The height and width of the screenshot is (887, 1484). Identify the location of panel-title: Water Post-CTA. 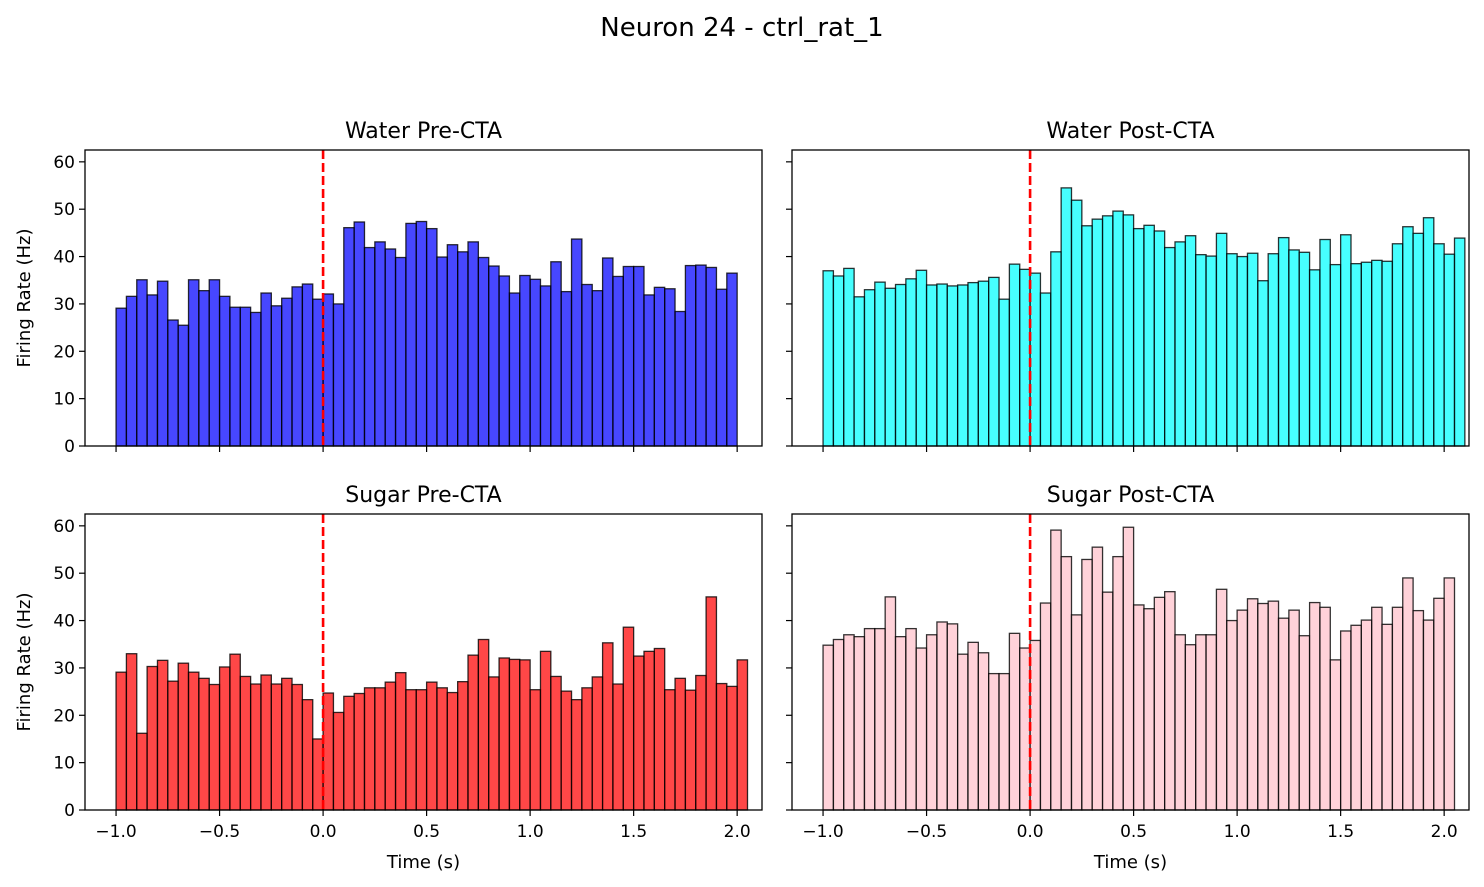
(1130, 131).